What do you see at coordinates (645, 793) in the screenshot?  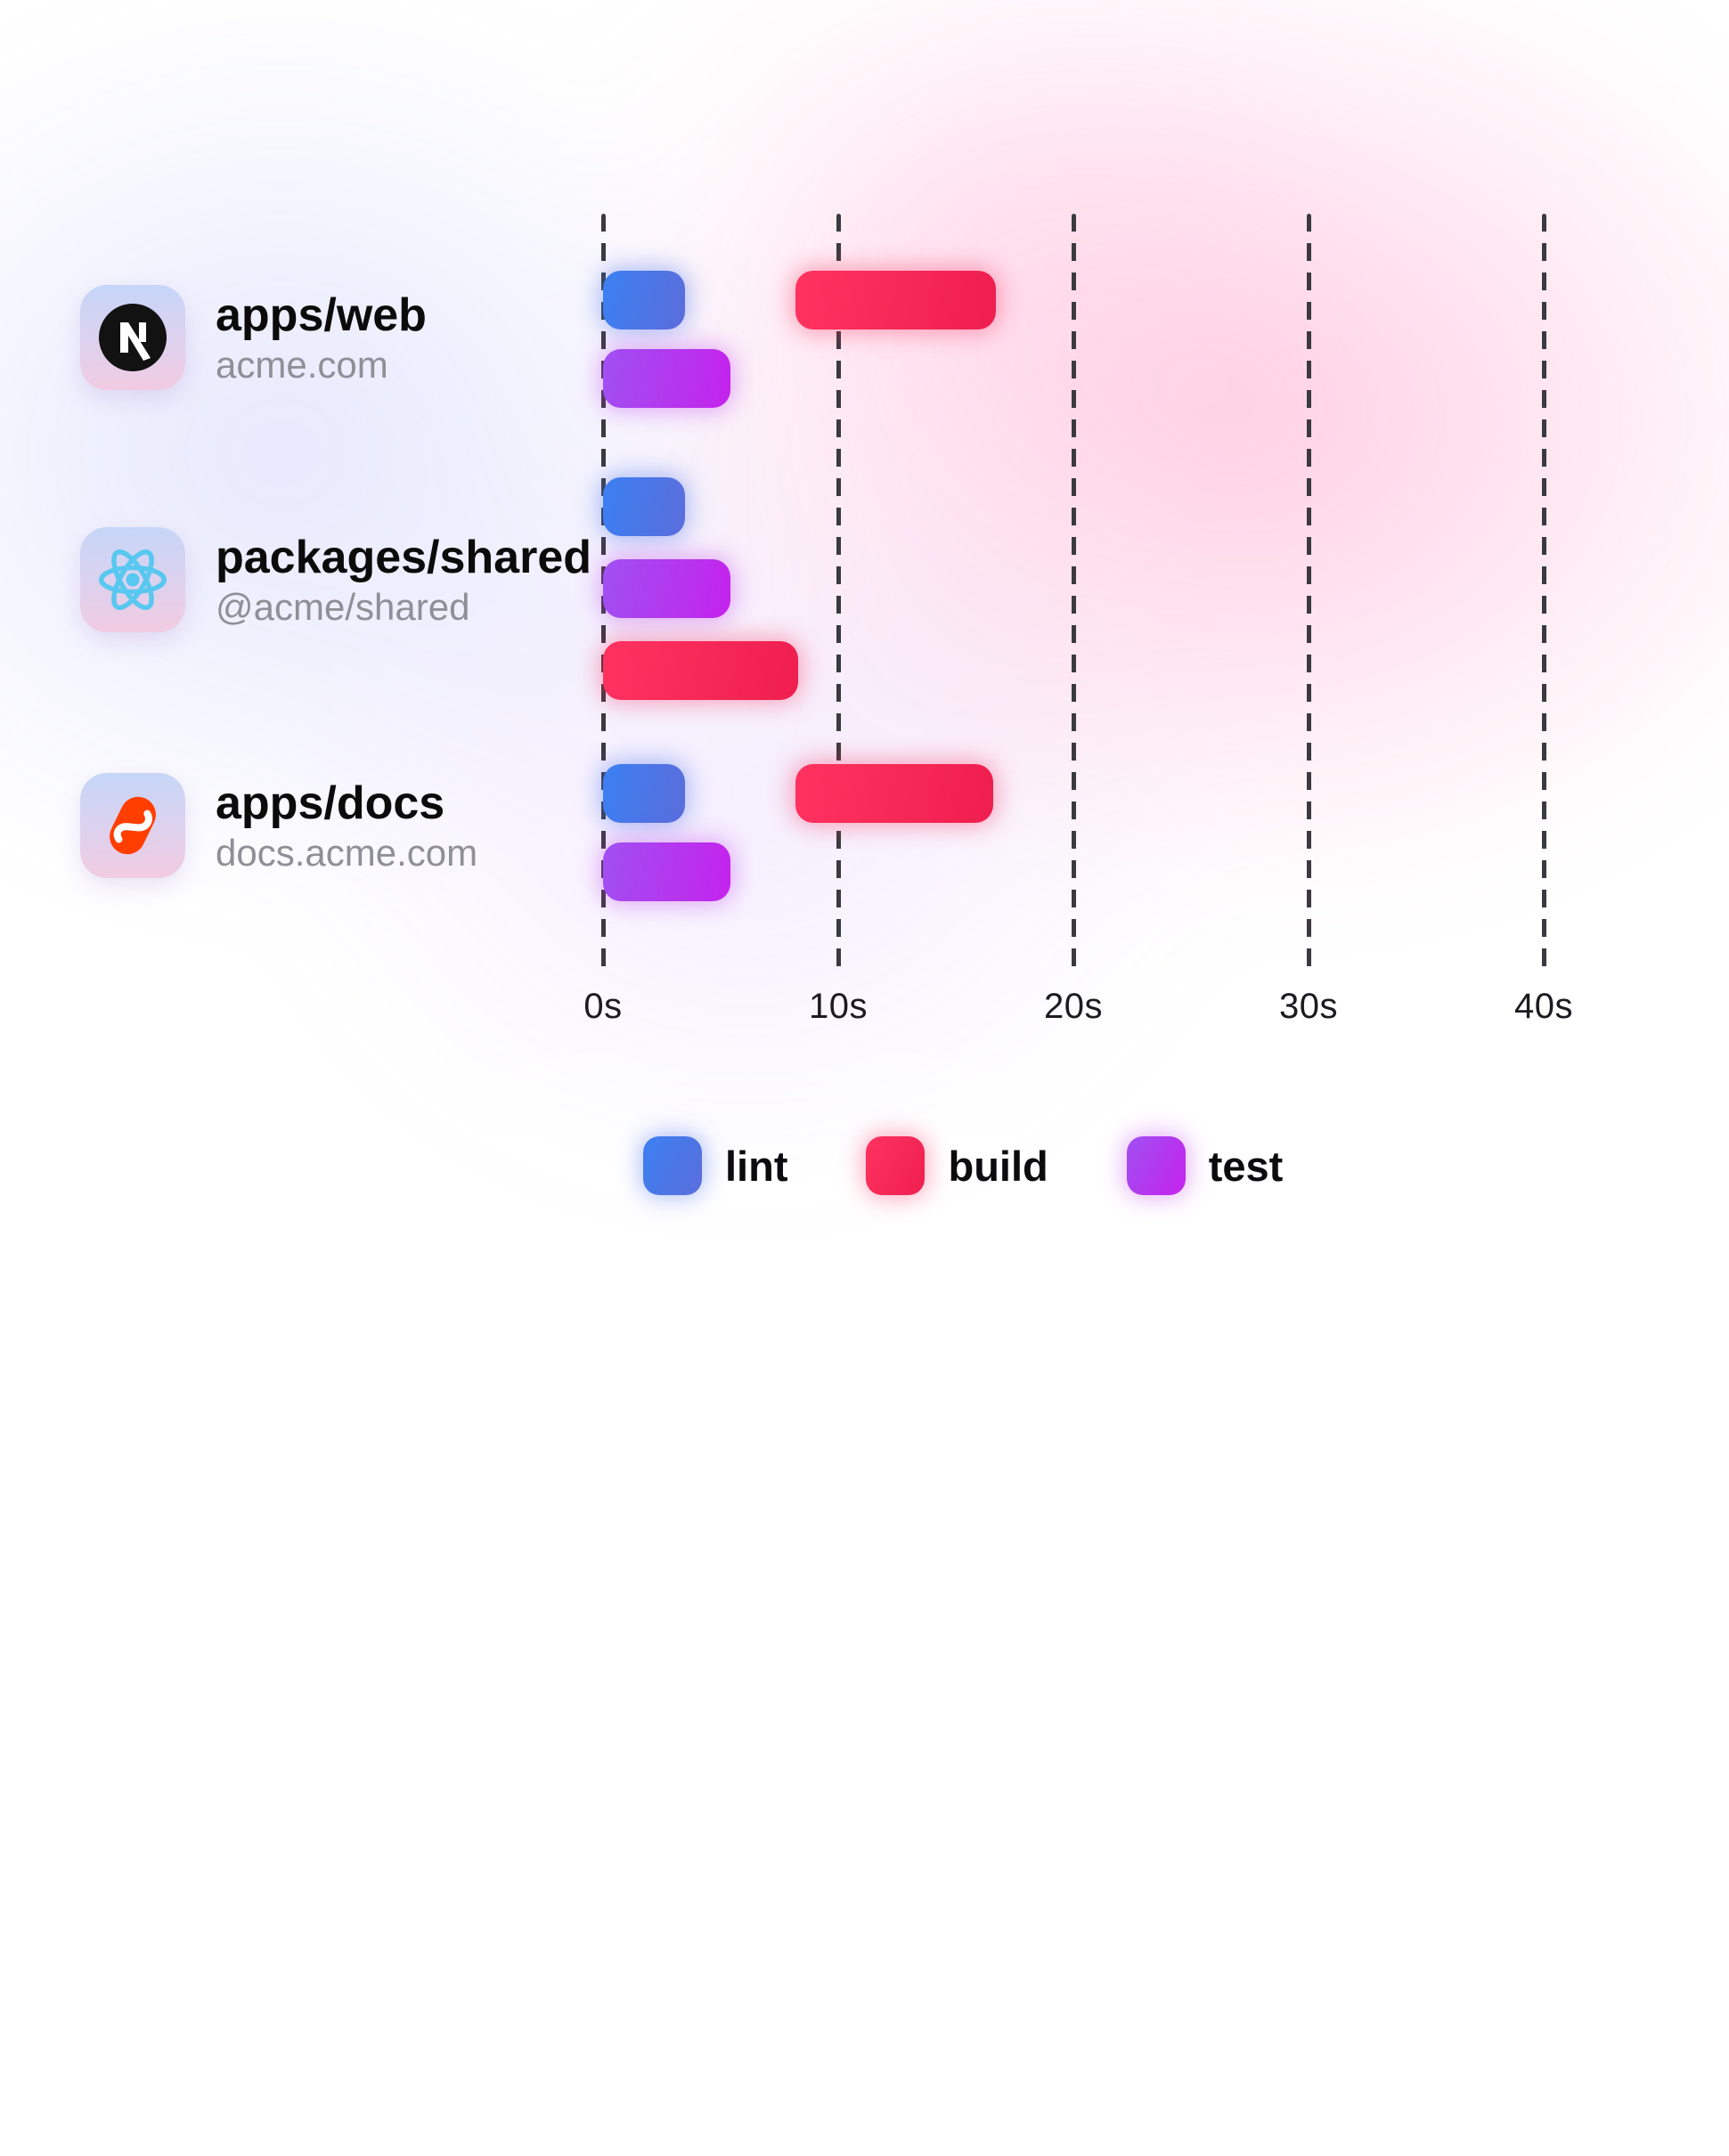 I see `task-bar-apps-docs-lint` at bounding box center [645, 793].